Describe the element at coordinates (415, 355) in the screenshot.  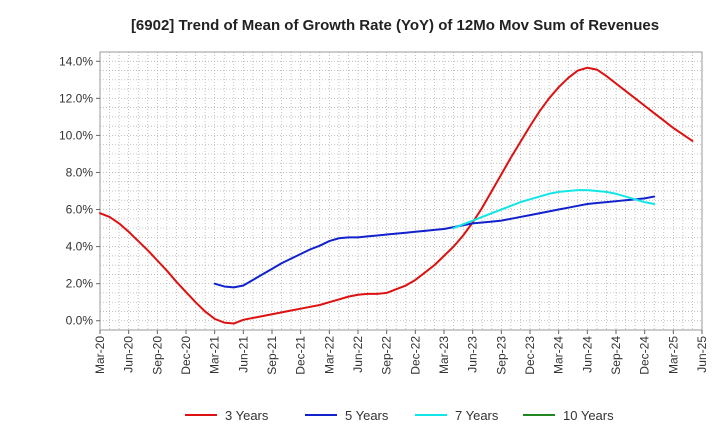
I see `x-tick-label: Dec-22` at that location.